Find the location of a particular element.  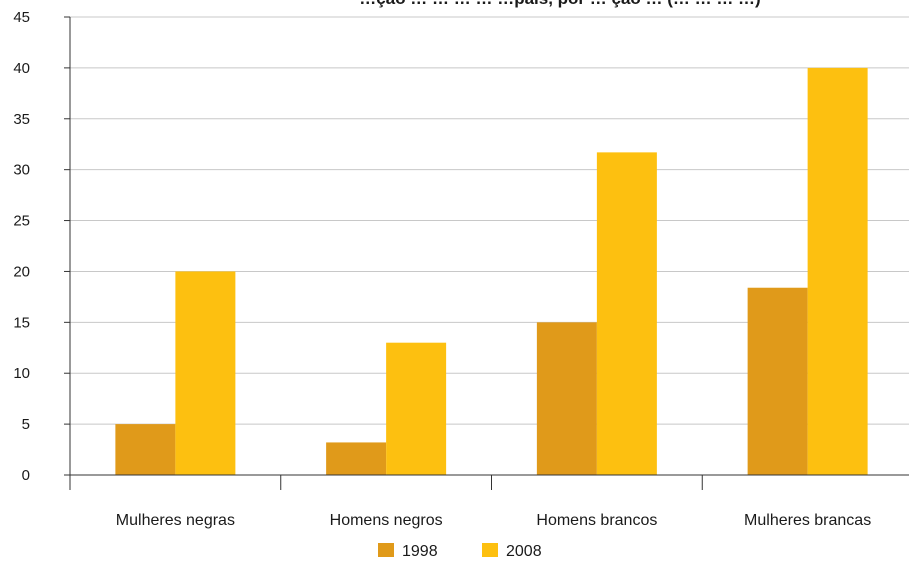

x-tick-label: Mulheres negras is located at coordinates (175, 520).